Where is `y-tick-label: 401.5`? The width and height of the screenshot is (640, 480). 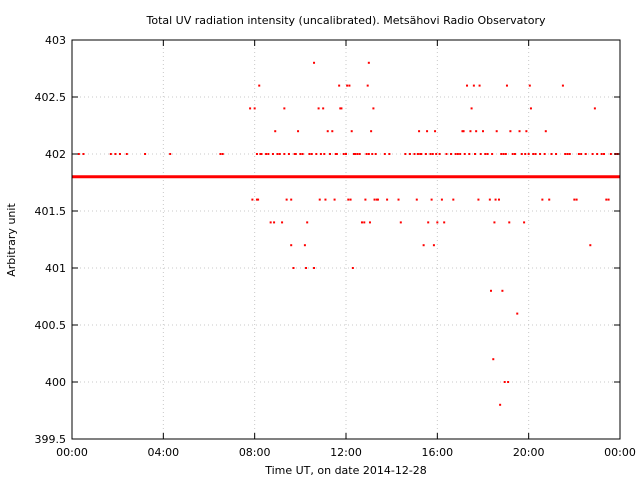 y-tick-label: 401.5 is located at coordinates (51, 211).